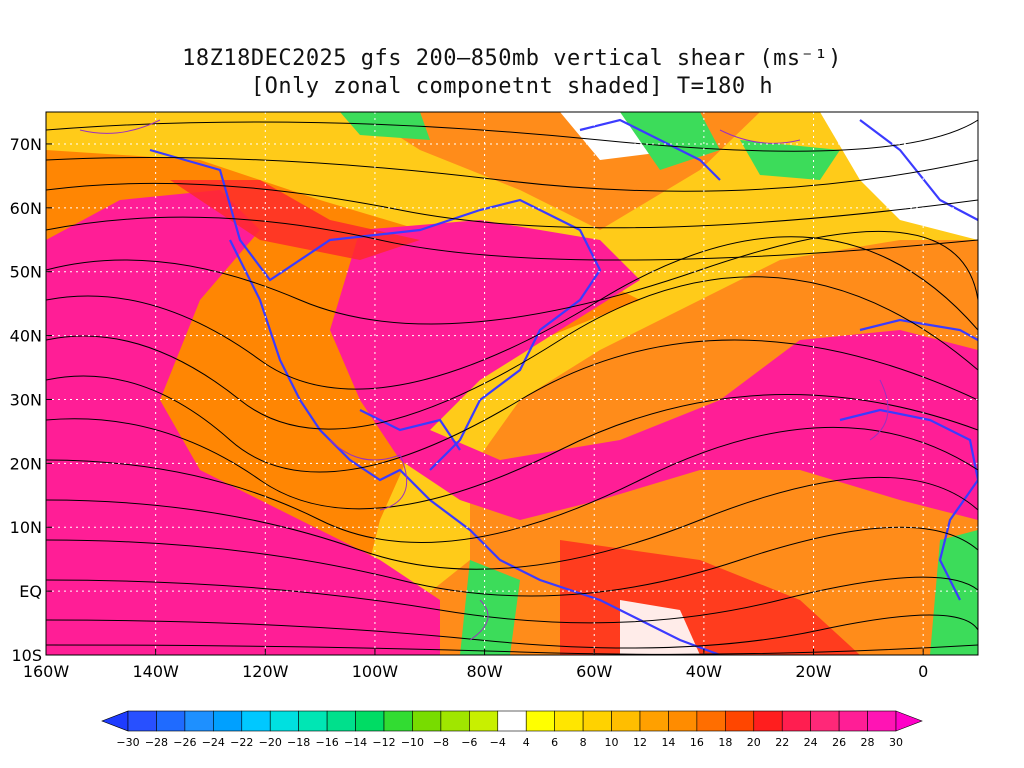 The height and width of the screenshot is (768, 1024). I want to click on colorbar-label: 26, so click(839, 742).